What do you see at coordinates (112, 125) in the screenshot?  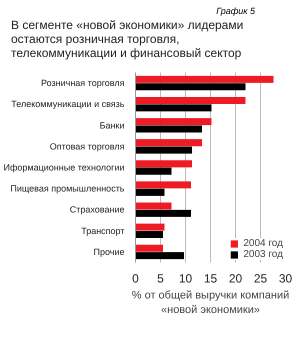 I see `y-tick-label: Банки` at bounding box center [112, 125].